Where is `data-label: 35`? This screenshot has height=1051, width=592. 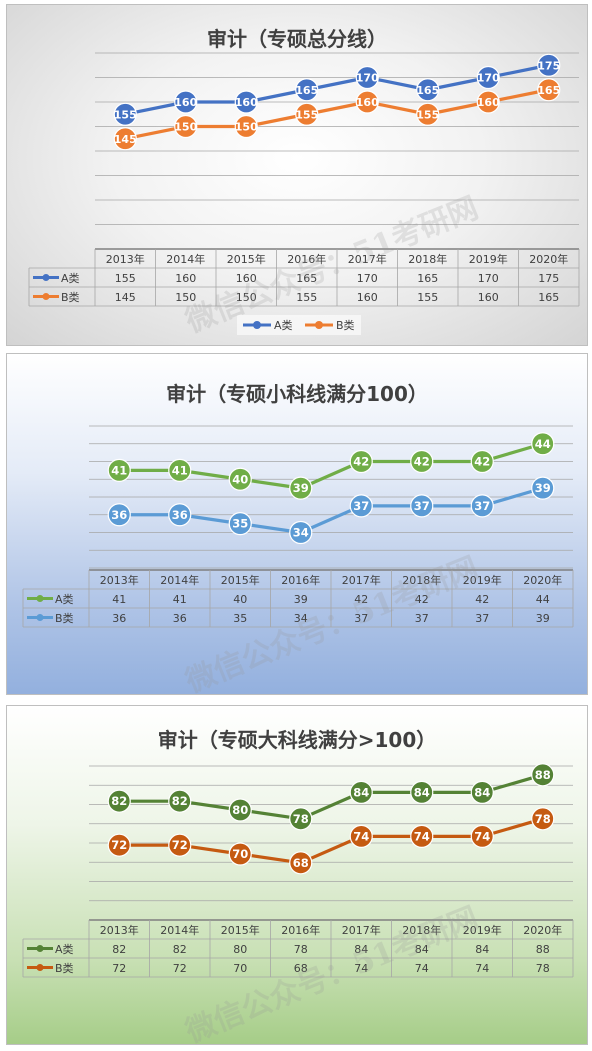
data-label: 35 is located at coordinates (240, 524).